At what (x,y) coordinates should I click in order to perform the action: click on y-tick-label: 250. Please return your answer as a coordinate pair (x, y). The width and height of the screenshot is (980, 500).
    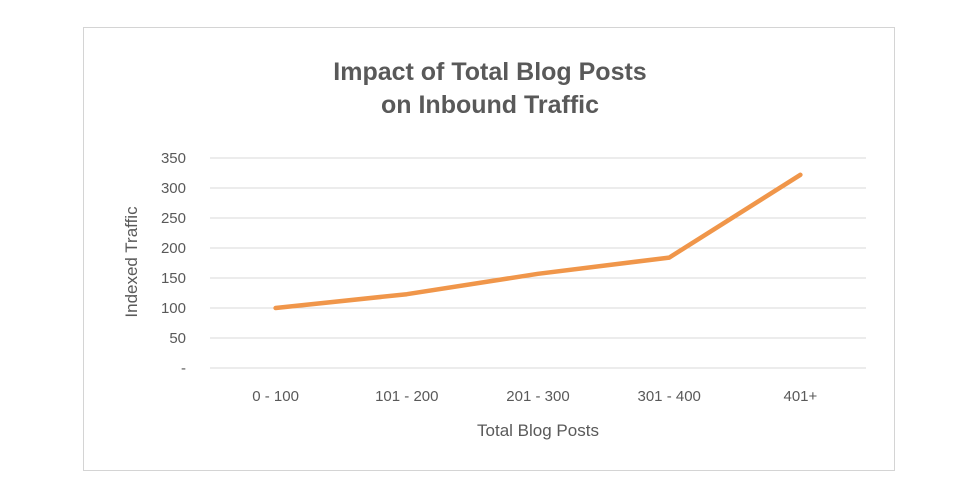
    Looking at the image, I should click on (173, 218).